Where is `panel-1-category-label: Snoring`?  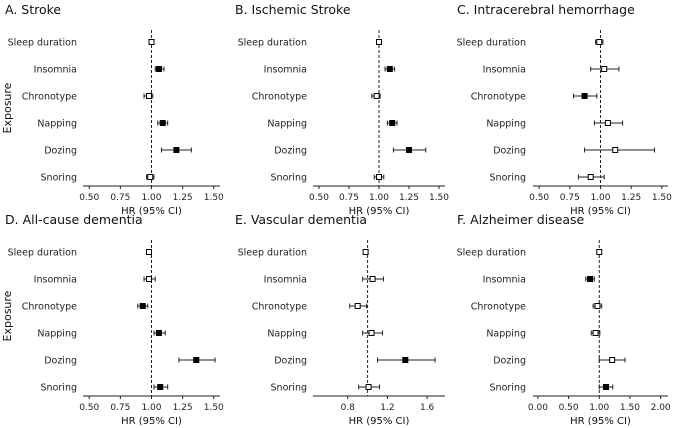 panel-1-category-label: Snoring is located at coordinates (59, 178).